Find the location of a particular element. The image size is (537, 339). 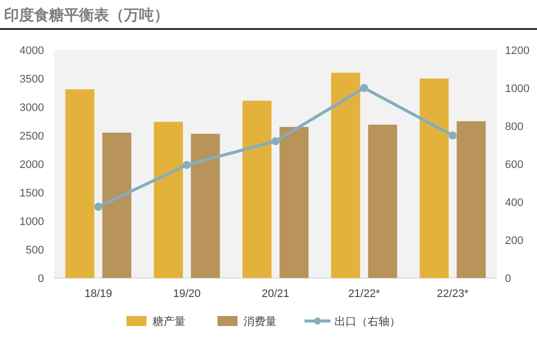

y-tick-label: 1000 is located at coordinates (32, 222).